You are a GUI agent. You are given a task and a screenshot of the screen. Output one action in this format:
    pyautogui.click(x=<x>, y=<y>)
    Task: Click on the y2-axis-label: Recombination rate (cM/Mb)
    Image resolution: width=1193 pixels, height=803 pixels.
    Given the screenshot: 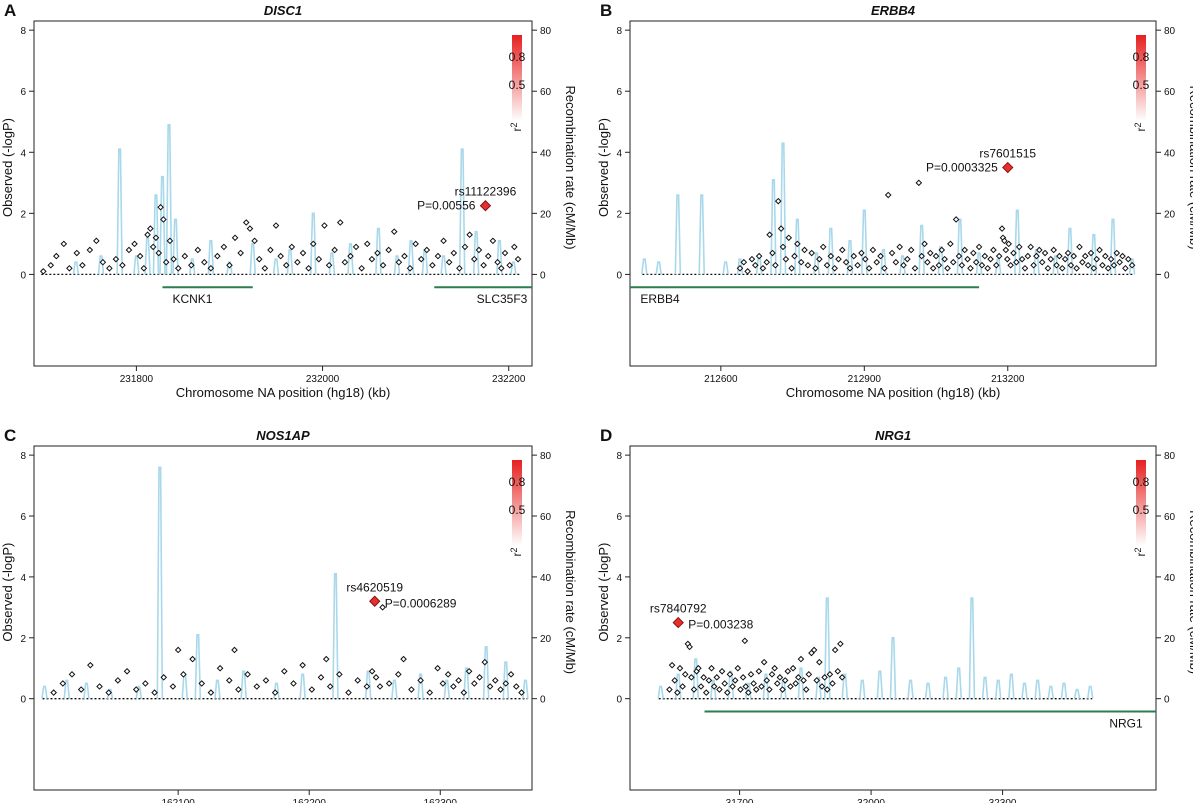 What is the action you would take?
    pyautogui.click(x=570, y=592)
    